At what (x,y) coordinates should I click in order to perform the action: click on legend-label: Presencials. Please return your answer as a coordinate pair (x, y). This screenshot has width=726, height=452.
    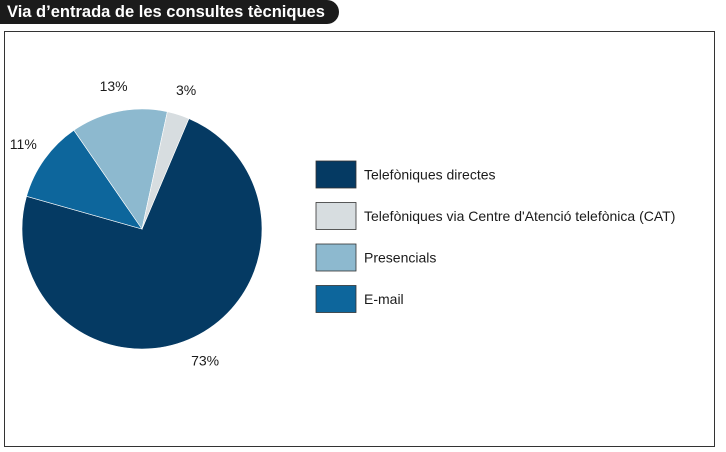
    Looking at the image, I should click on (400, 258).